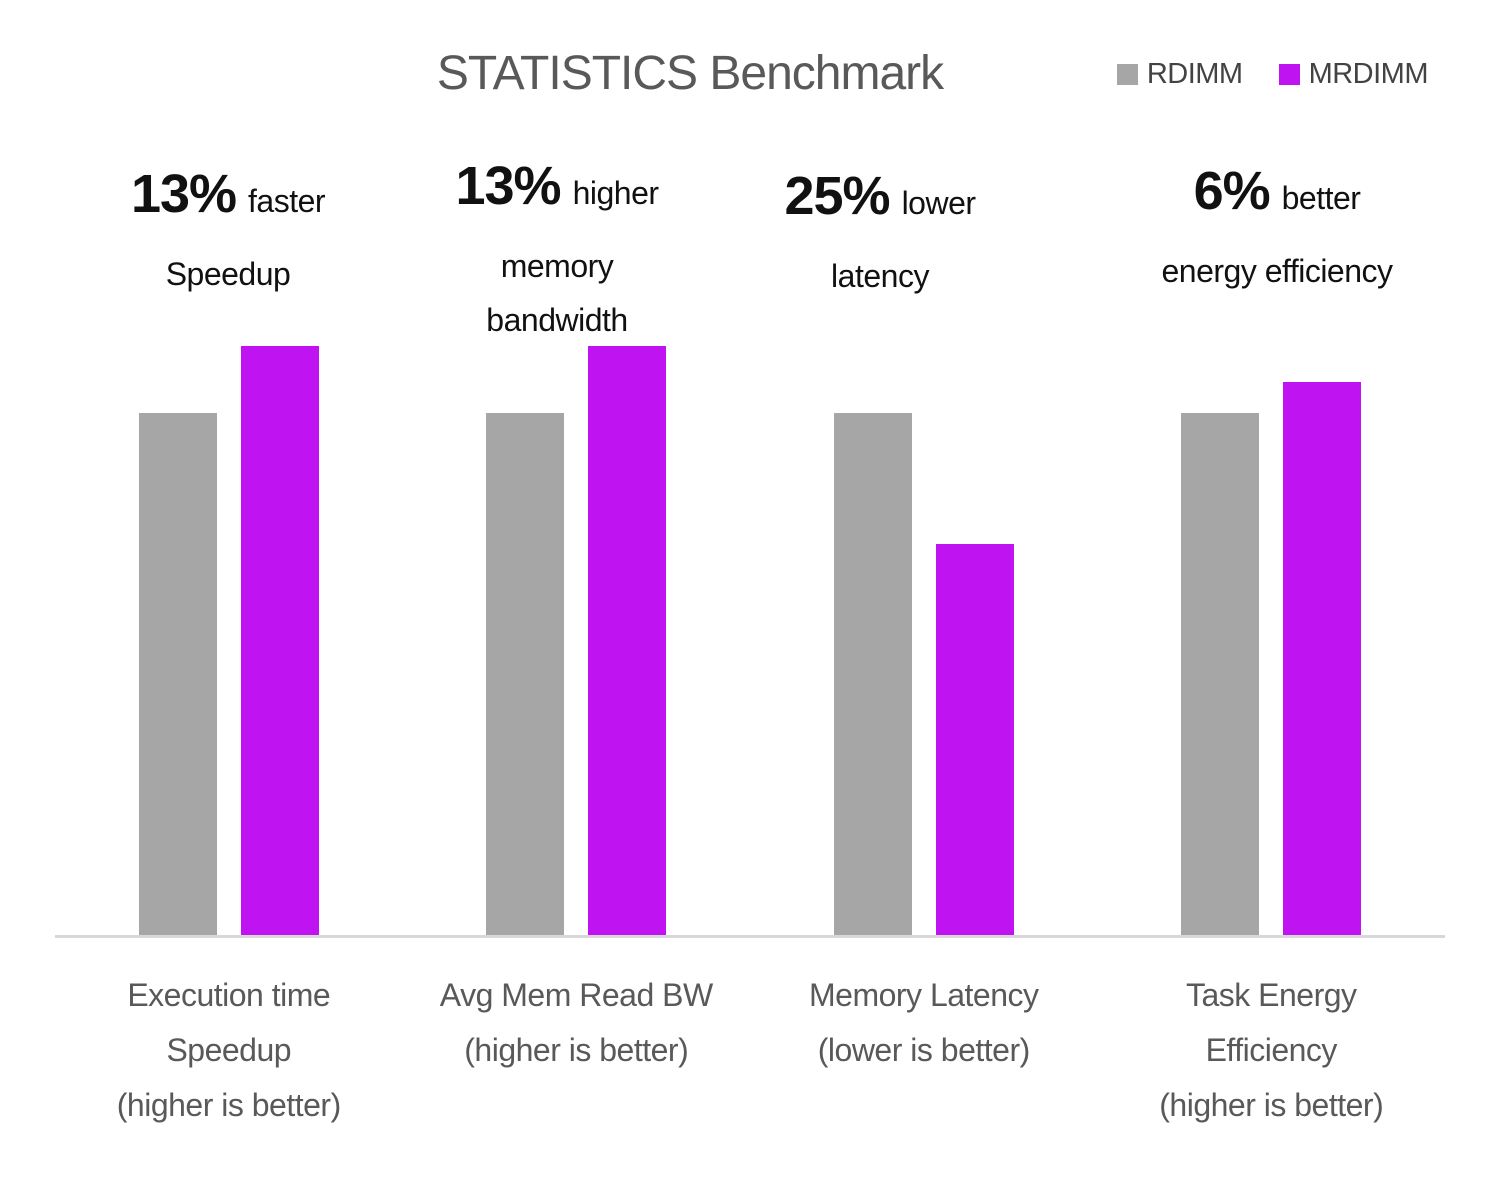 The image size is (1500, 1180). Describe the element at coordinates (287, 201) in the screenshot. I see `annotation-speedup-qualifier: faster` at that location.